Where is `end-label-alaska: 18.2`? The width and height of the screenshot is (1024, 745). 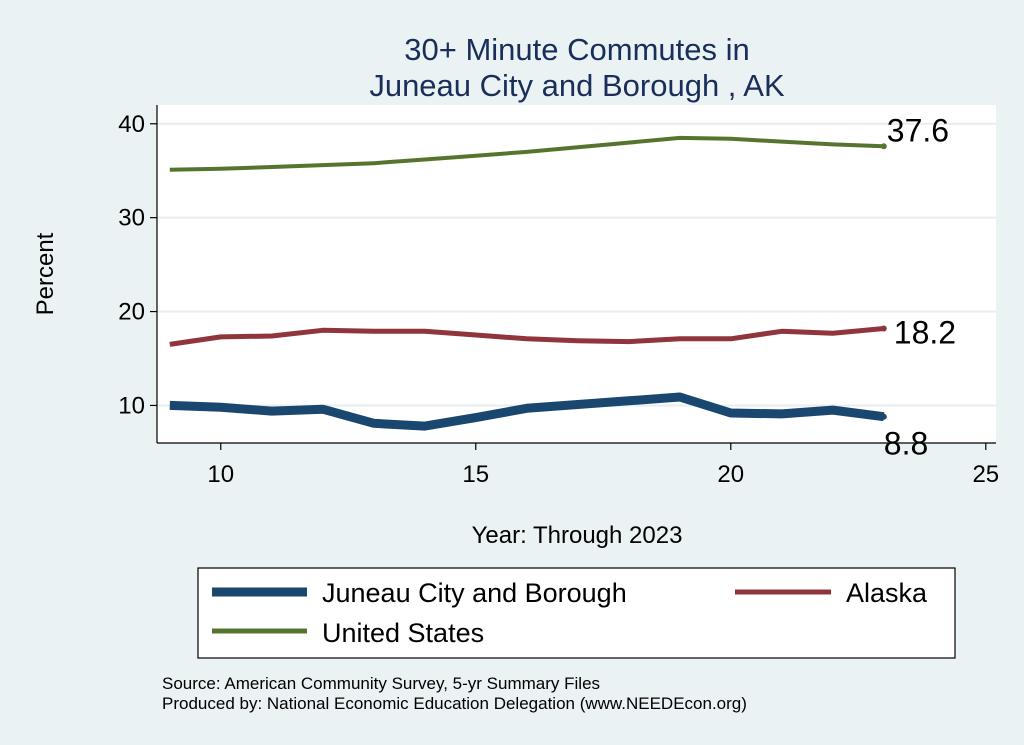 end-label-alaska: 18.2 is located at coordinates (925, 332).